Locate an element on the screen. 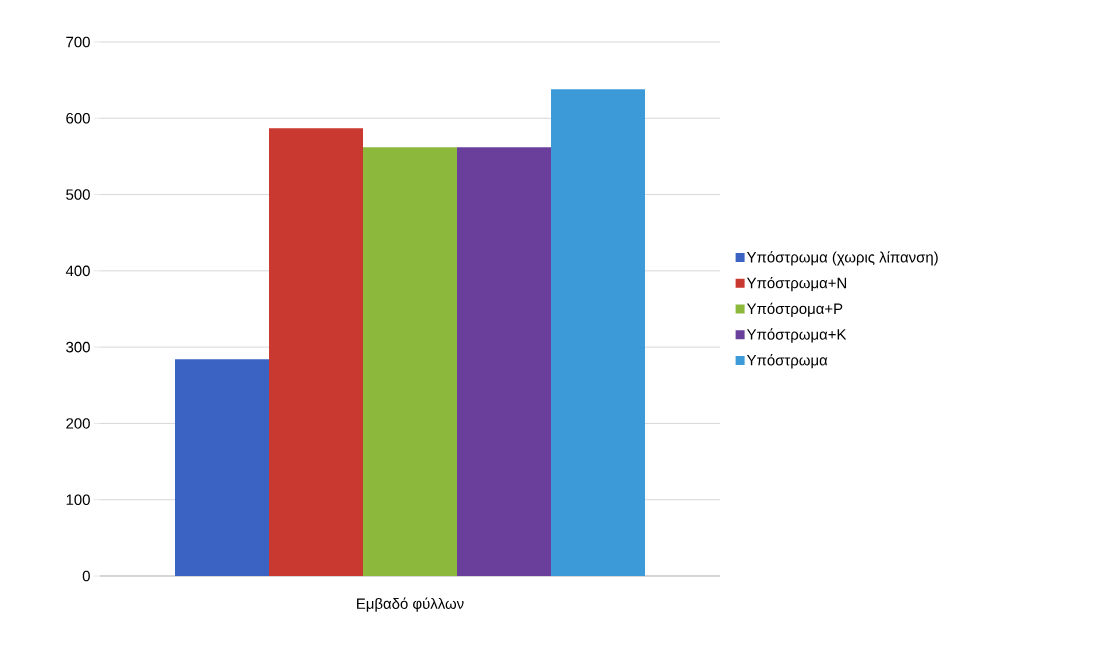 The width and height of the screenshot is (1110, 654). legend-label: Υπόστρωμα+N is located at coordinates (796, 284).